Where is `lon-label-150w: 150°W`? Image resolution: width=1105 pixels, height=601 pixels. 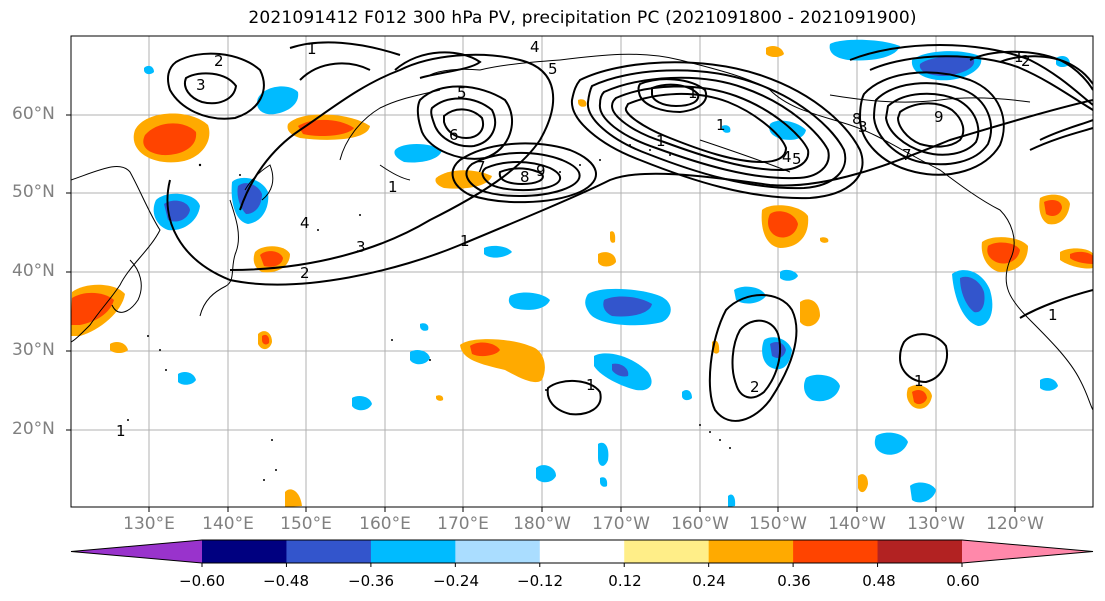
lon-label-150w: 150°W is located at coordinates (778, 524).